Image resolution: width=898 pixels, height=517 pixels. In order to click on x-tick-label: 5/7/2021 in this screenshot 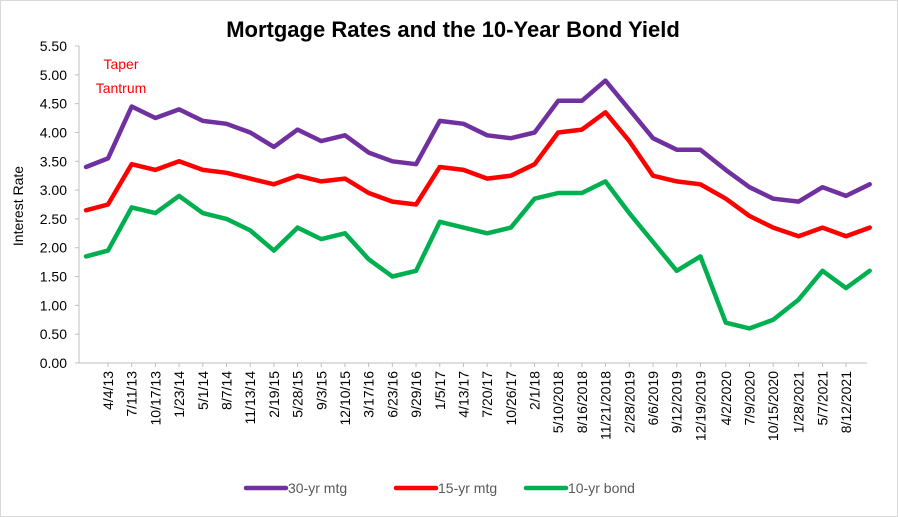, I will do `click(823, 398)`.